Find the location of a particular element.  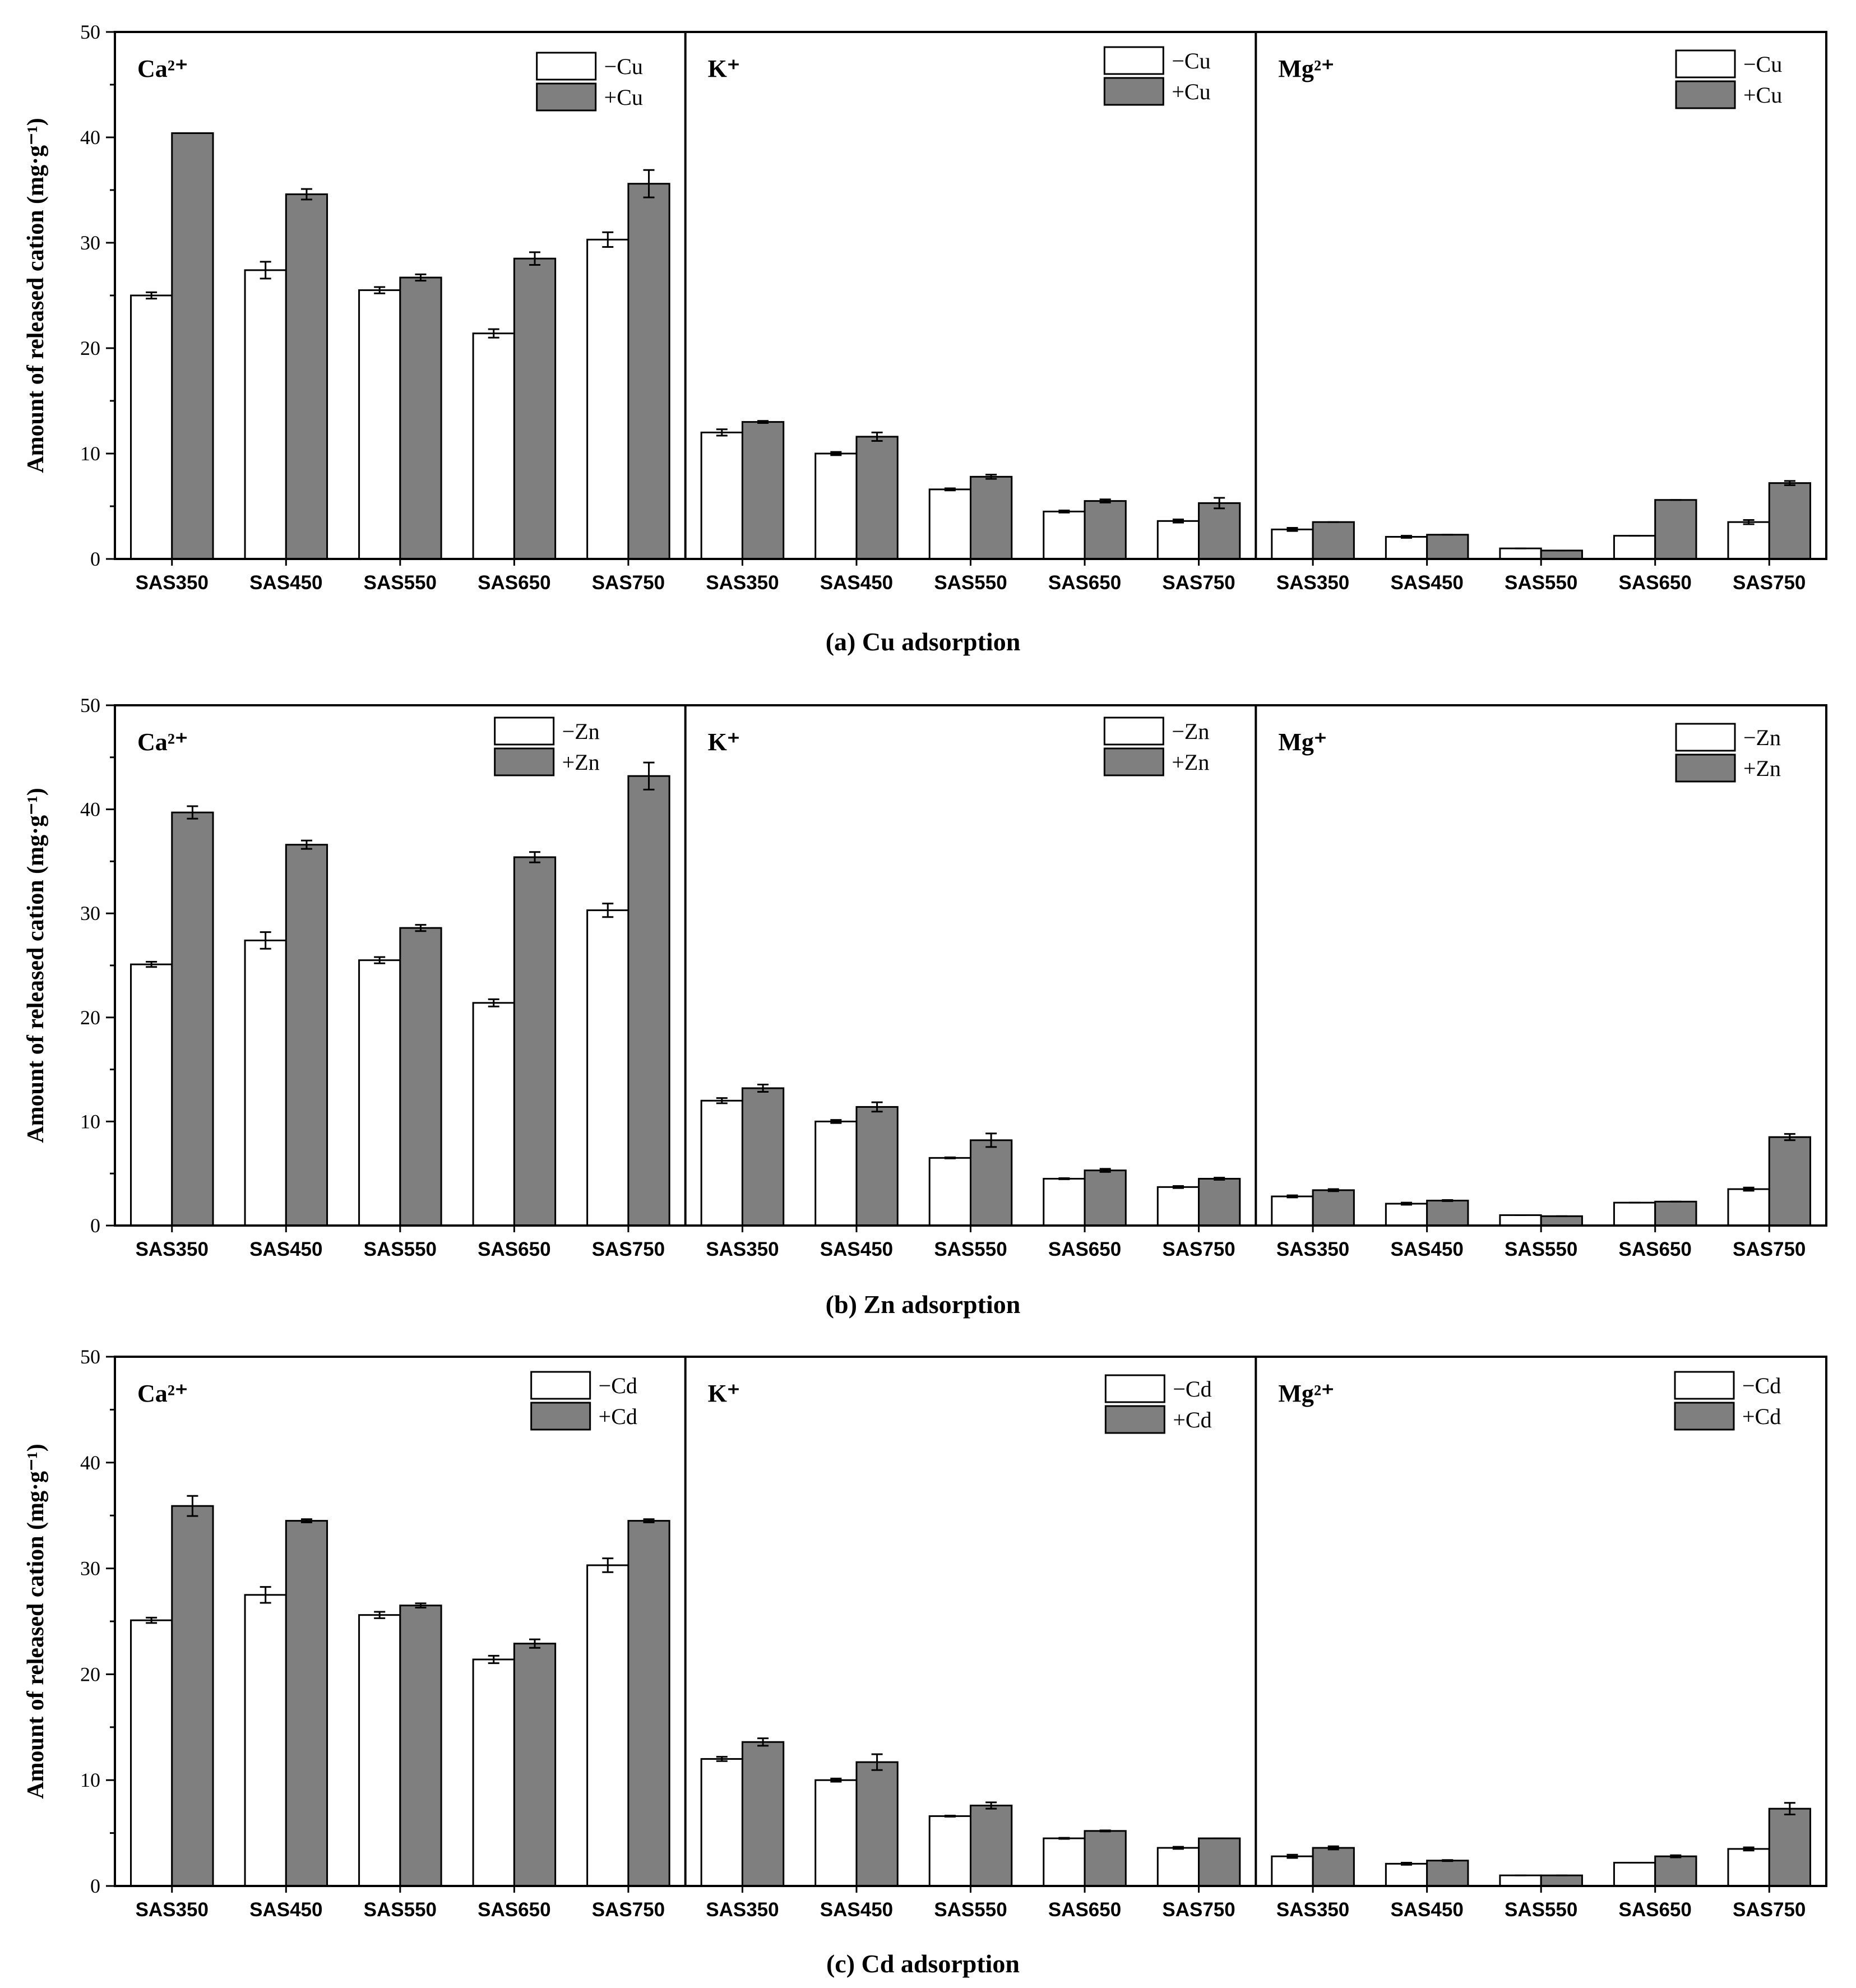

y-tick-label: 30 is located at coordinates (90, 243).